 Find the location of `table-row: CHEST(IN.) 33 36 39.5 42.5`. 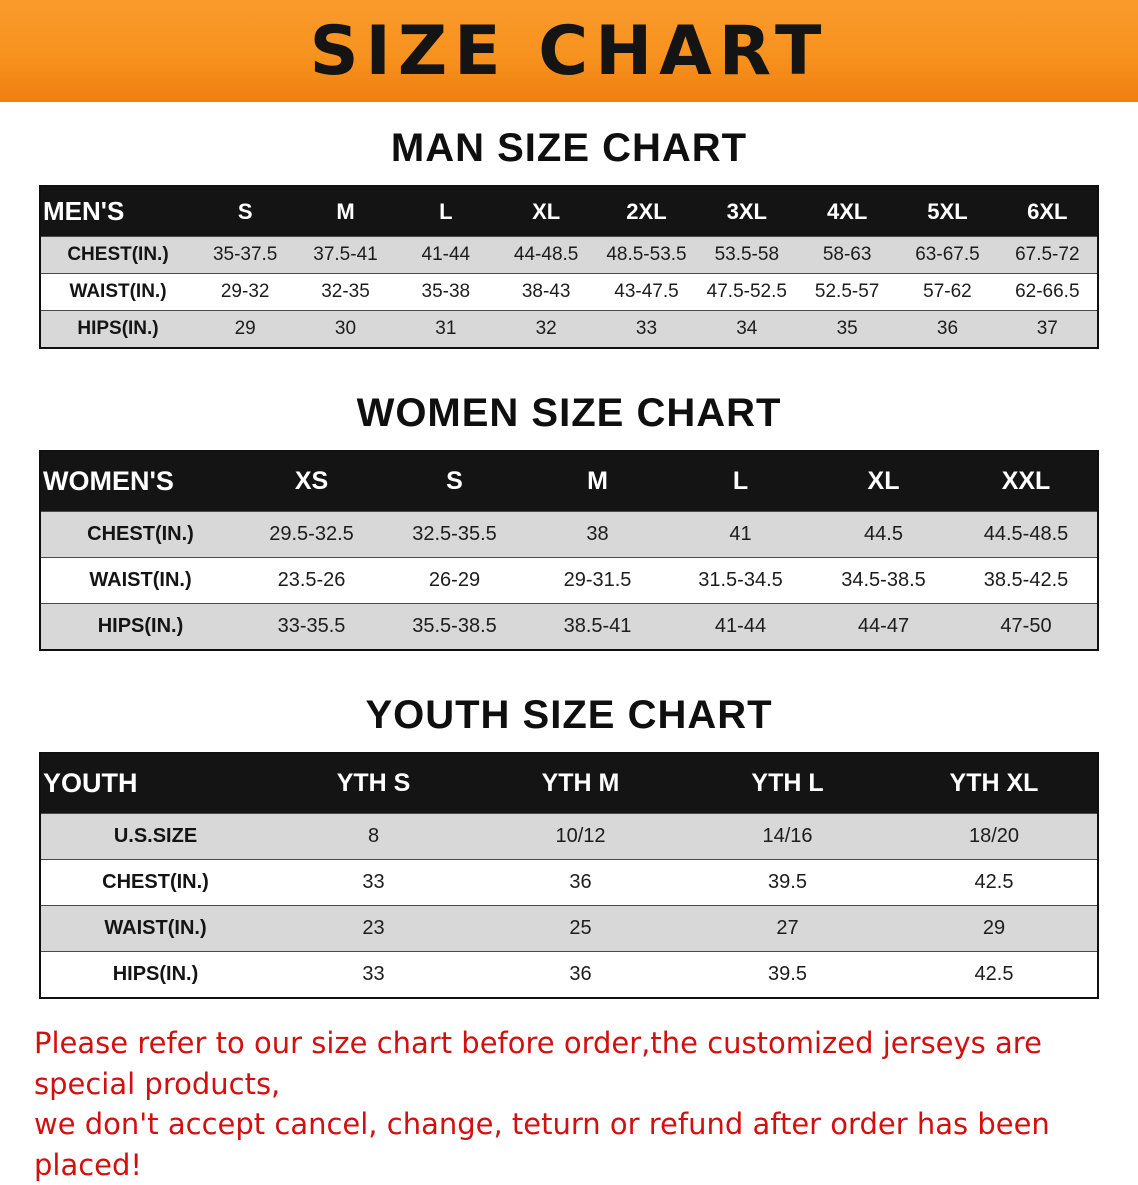

table-row: CHEST(IN.) 33 36 39.5 42.5 is located at coordinates (569, 882).